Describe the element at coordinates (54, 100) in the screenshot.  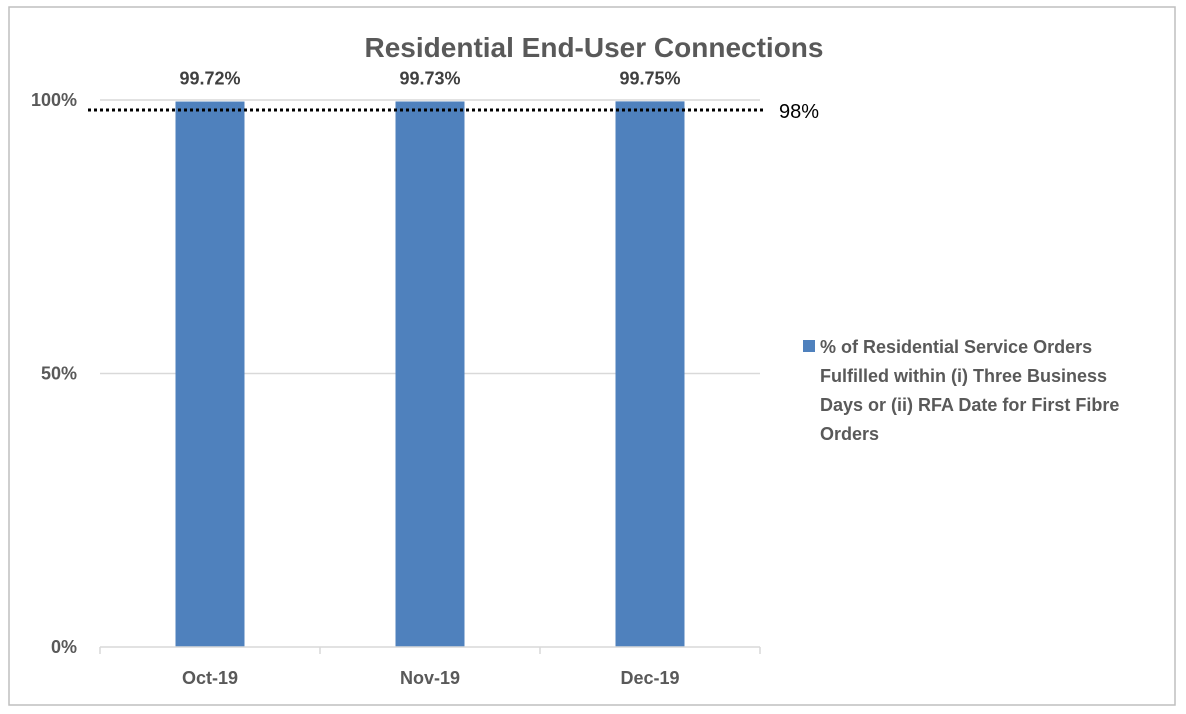
I see `y-tick-label: 100%` at that location.